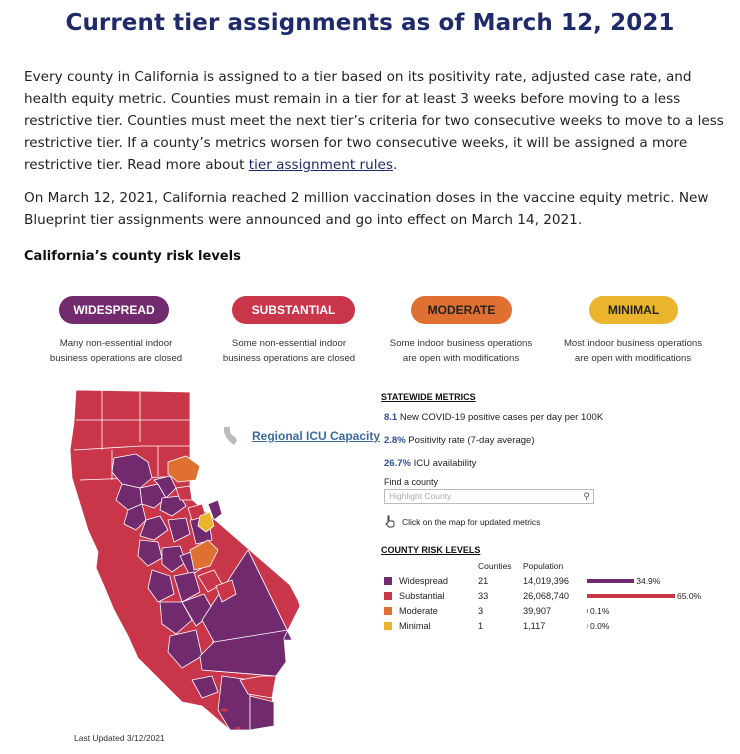 The image size is (740, 754). Describe the element at coordinates (132, 256) in the screenshot. I see `section-heading: California’s county risk levels` at that location.